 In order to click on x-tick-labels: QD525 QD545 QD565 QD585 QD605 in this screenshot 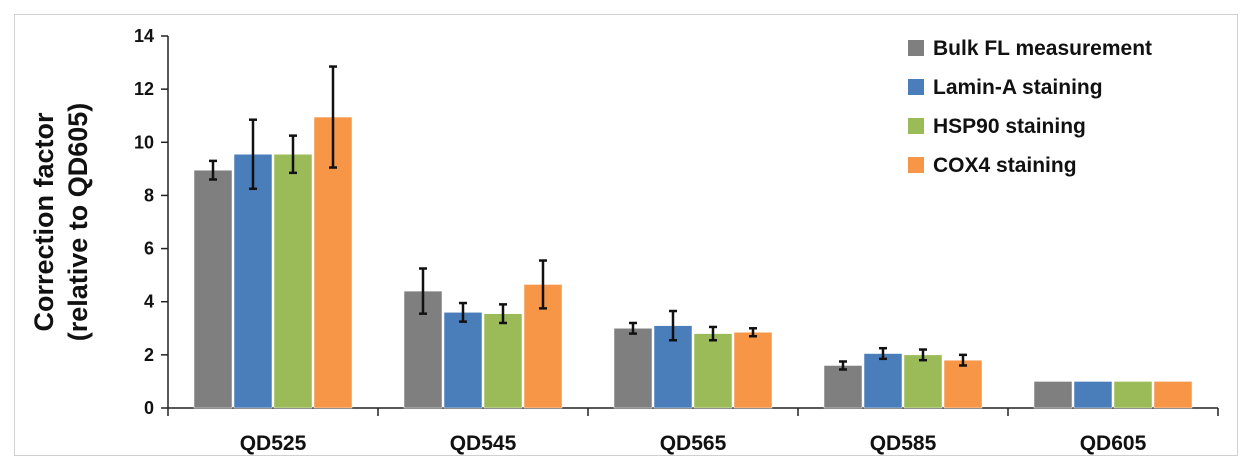, I will do `click(693, 443)`.